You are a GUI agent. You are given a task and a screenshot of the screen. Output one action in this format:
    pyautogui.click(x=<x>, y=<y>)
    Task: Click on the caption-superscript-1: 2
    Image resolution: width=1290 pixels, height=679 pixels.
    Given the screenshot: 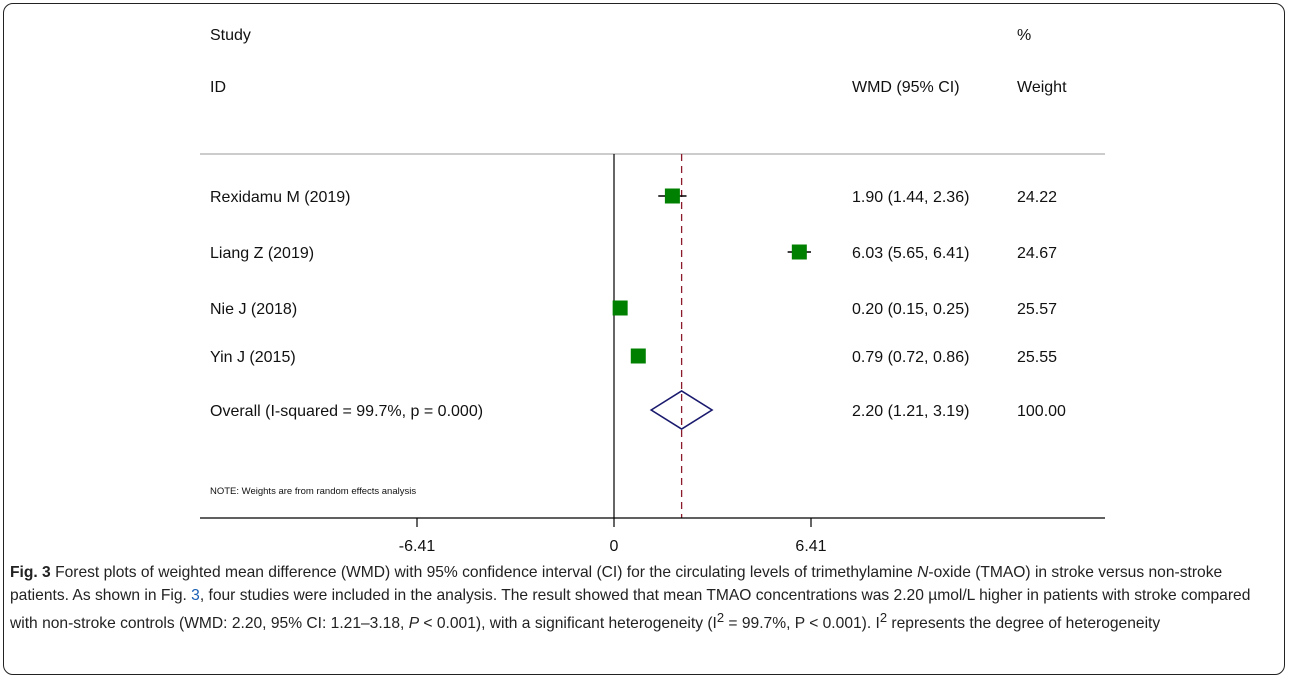 What is the action you would take?
    pyautogui.click(x=720, y=618)
    